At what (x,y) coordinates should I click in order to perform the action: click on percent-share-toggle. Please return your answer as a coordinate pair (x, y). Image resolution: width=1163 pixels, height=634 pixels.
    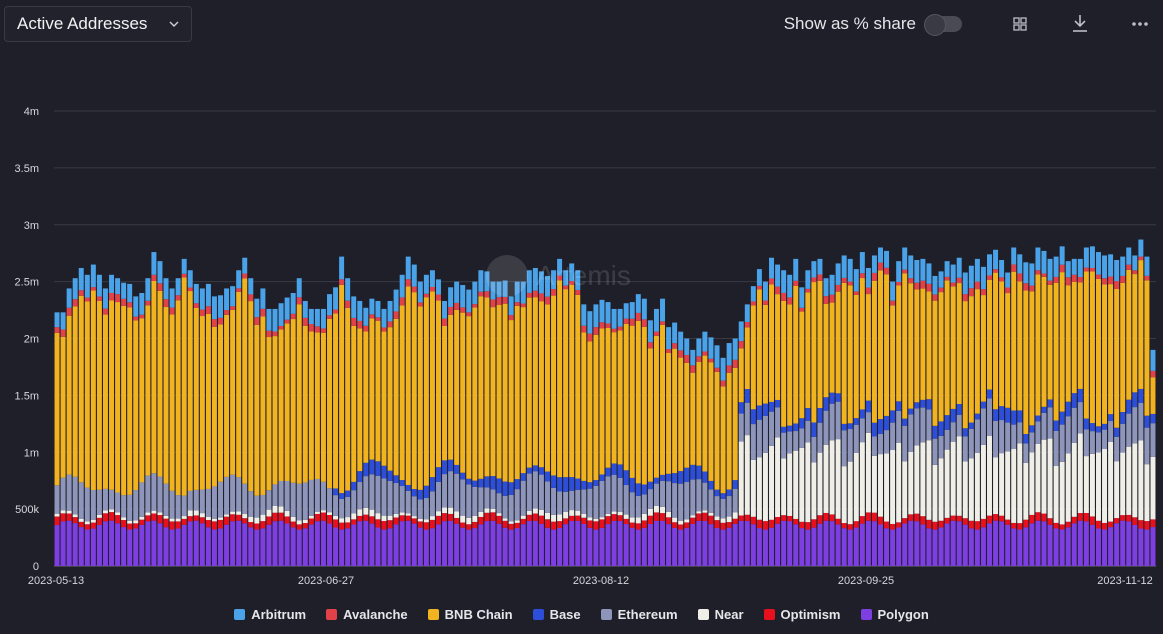
    Looking at the image, I should click on (943, 25).